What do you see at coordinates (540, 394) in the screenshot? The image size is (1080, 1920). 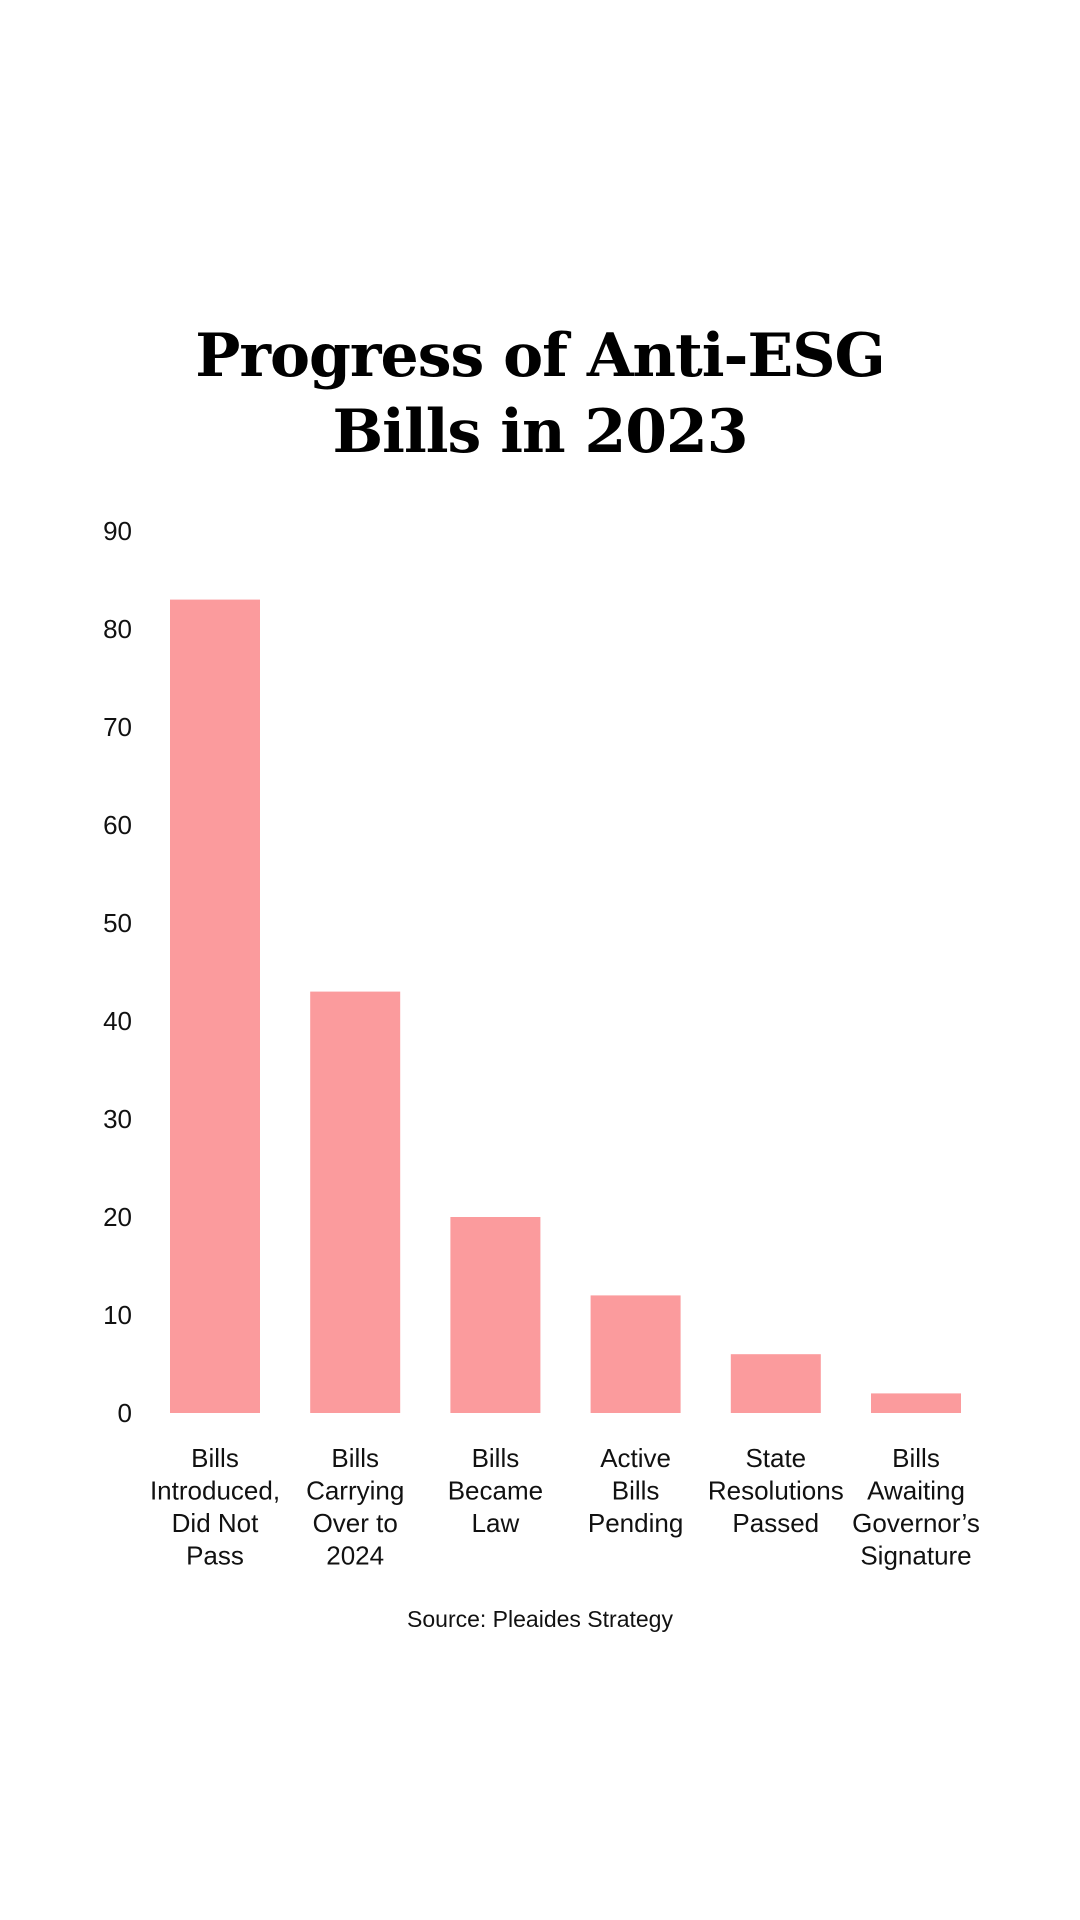 I see `chart-title: Progress of Anti-ESG Bills in 2023` at bounding box center [540, 394].